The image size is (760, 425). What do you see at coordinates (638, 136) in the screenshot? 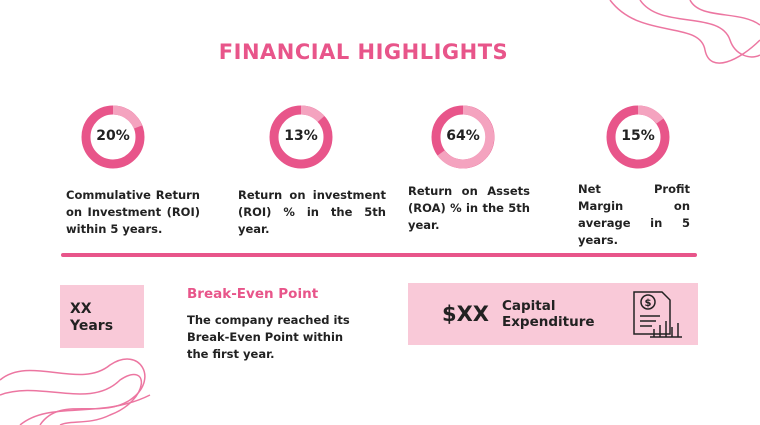
I see `metric-value: 15%` at bounding box center [638, 136].